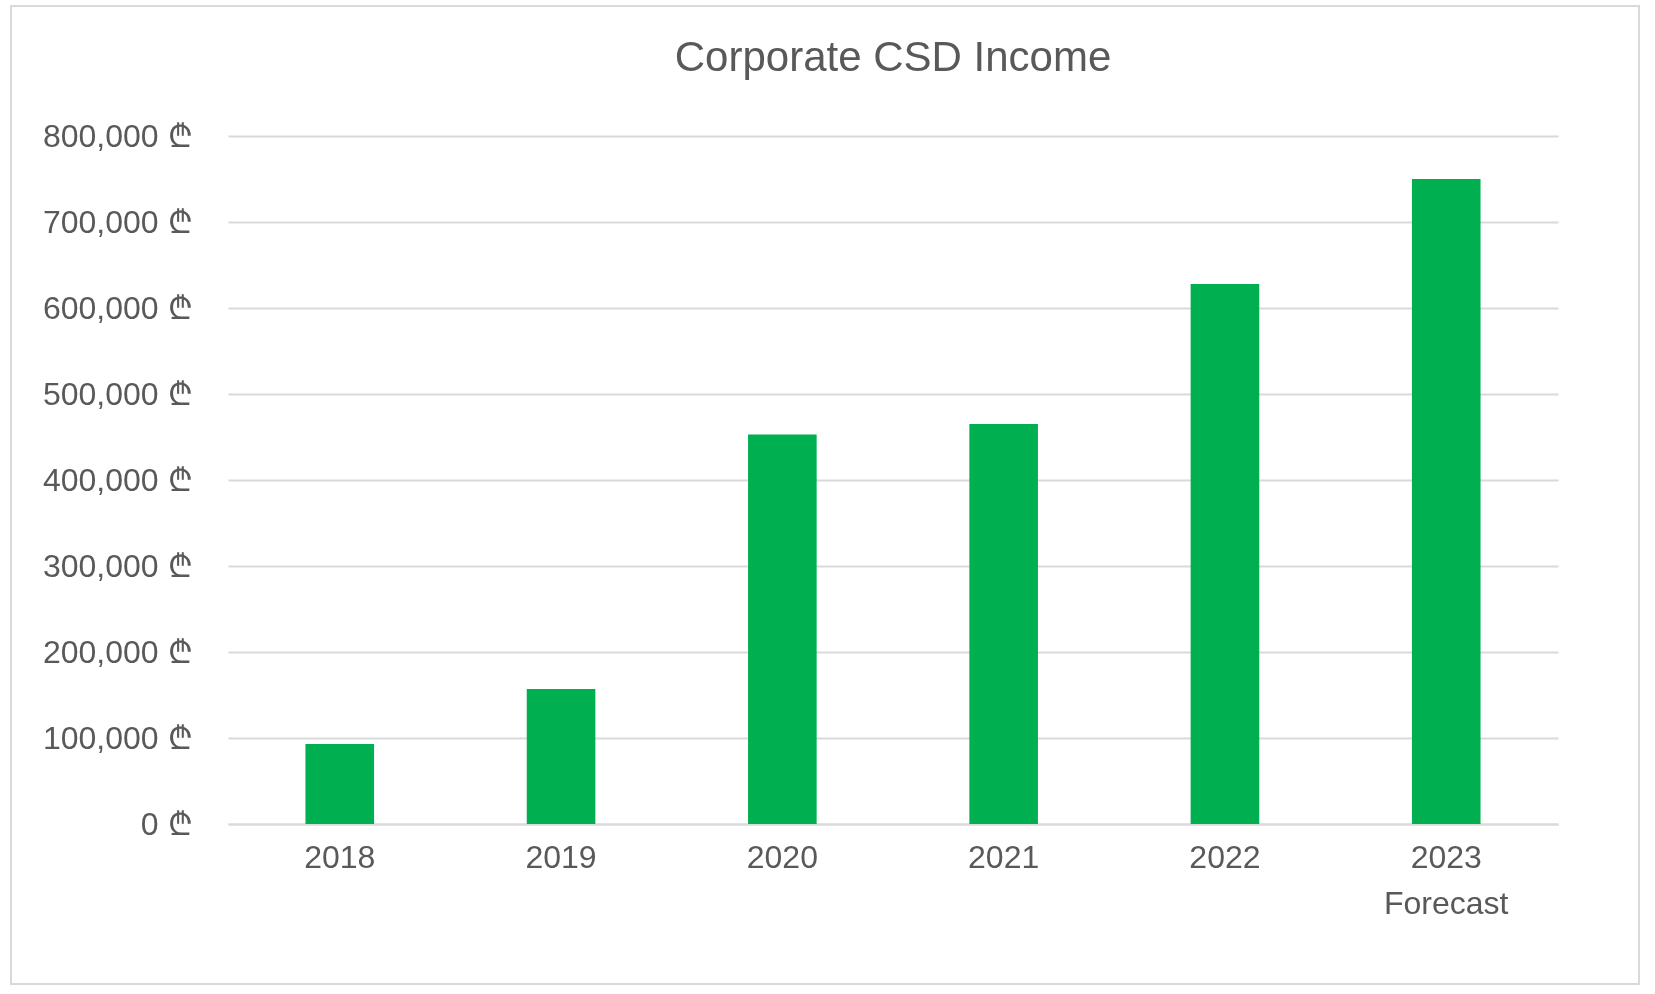  I want to click on x-tick-label: 2022, so click(1225, 856).